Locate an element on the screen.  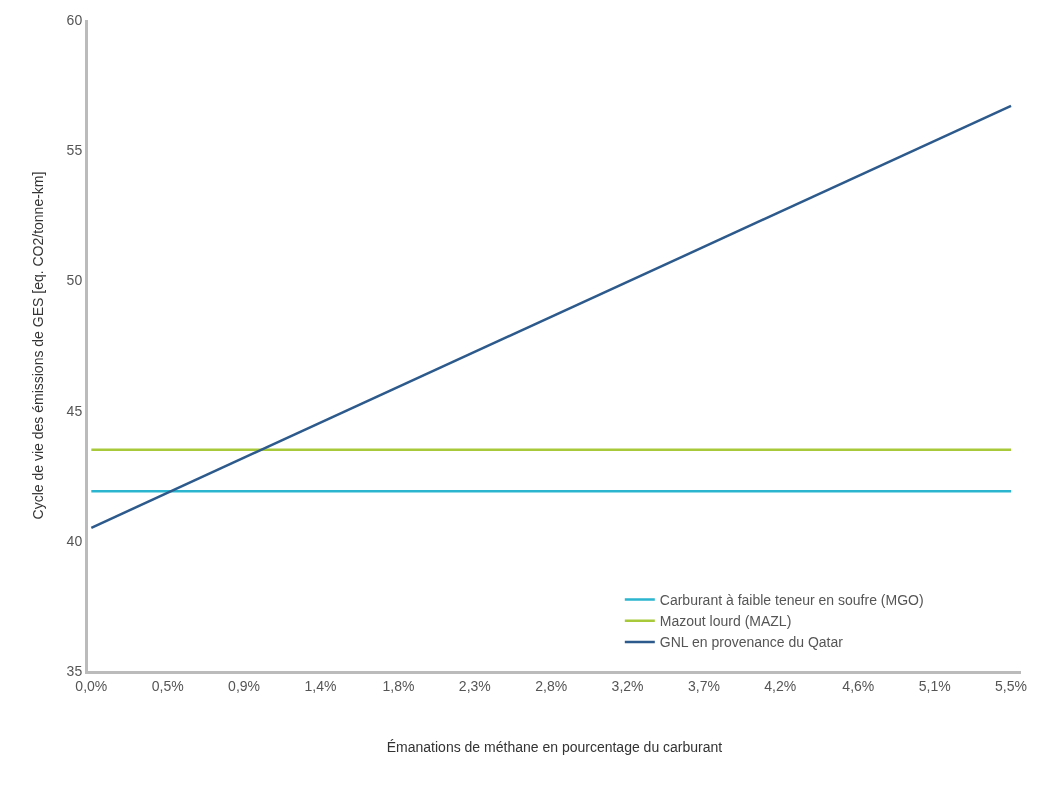
x-tick-label: 0,5% is located at coordinates (167, 685).